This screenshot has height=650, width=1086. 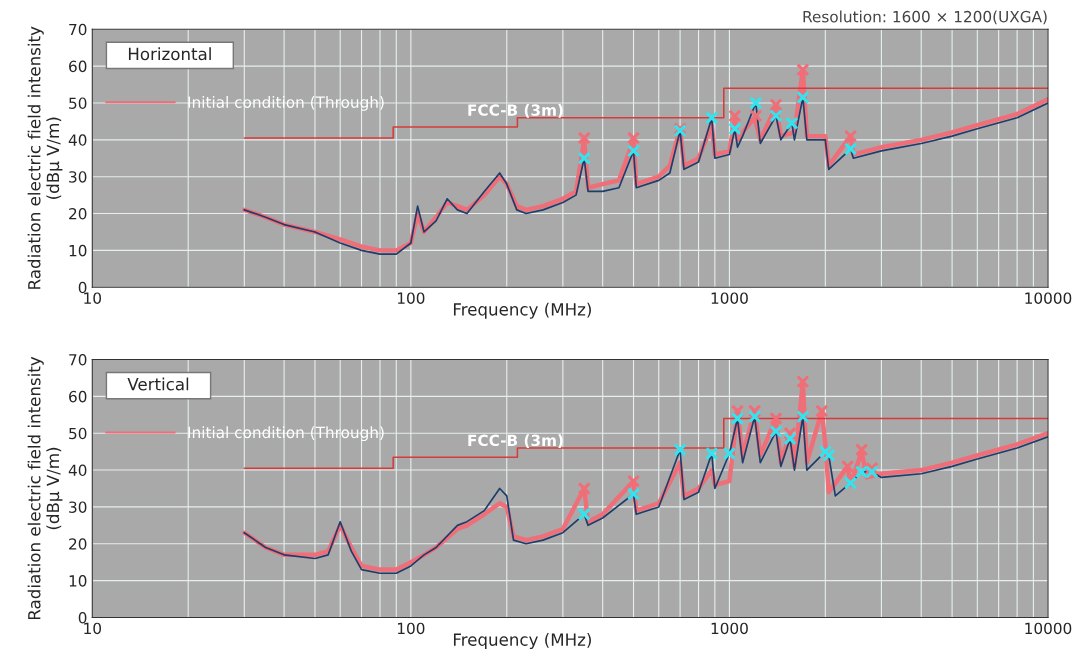 I want to click on text: Vertical, so click(x=158, y=384).